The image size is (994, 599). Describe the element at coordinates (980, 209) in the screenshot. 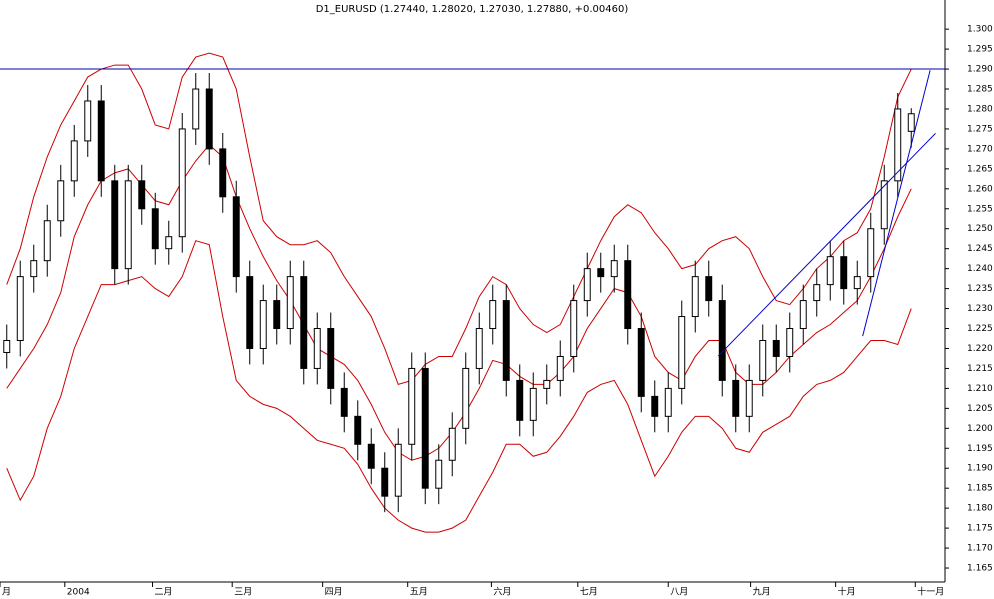

I see `y-tick-label: 1.255` at that location.